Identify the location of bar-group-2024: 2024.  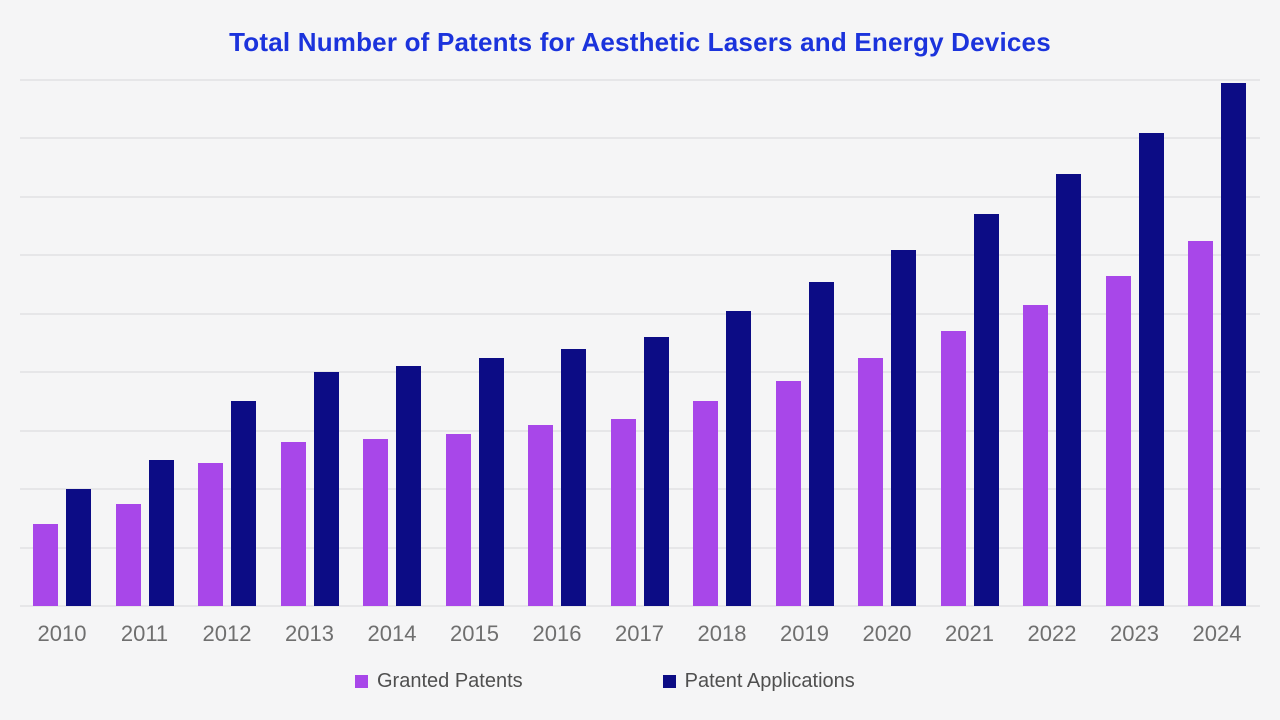
(1217, 363).